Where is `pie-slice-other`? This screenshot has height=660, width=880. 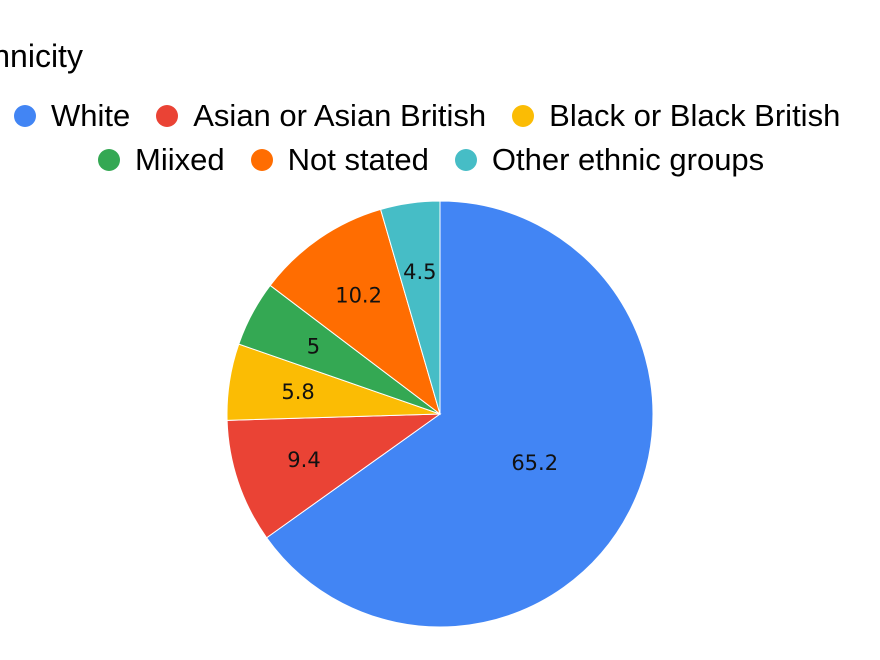 pie-slice-other is located at coordinates (410, 307).